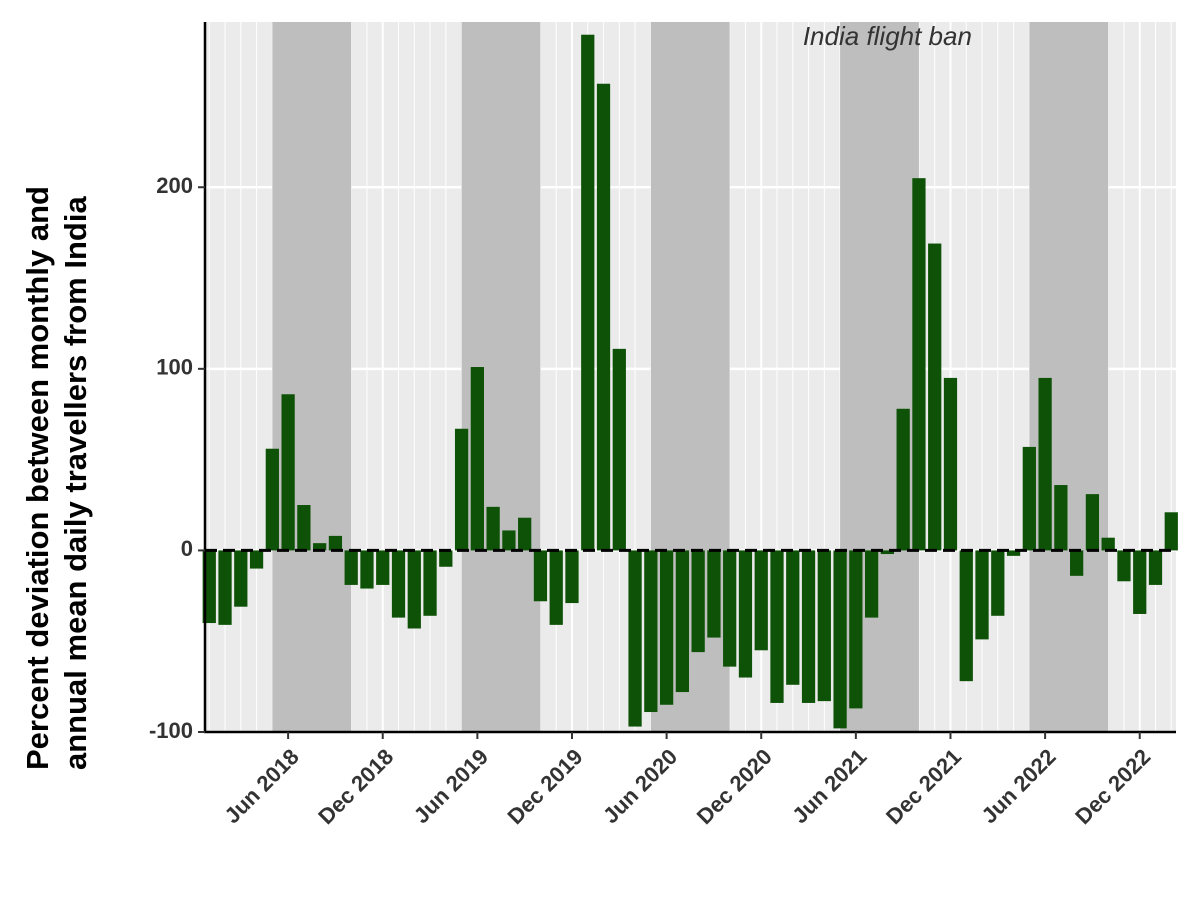 The width and height of the screenshot is (1200, 900). I want to click on x-tick-label: Dec 2018, so click(355, 786).